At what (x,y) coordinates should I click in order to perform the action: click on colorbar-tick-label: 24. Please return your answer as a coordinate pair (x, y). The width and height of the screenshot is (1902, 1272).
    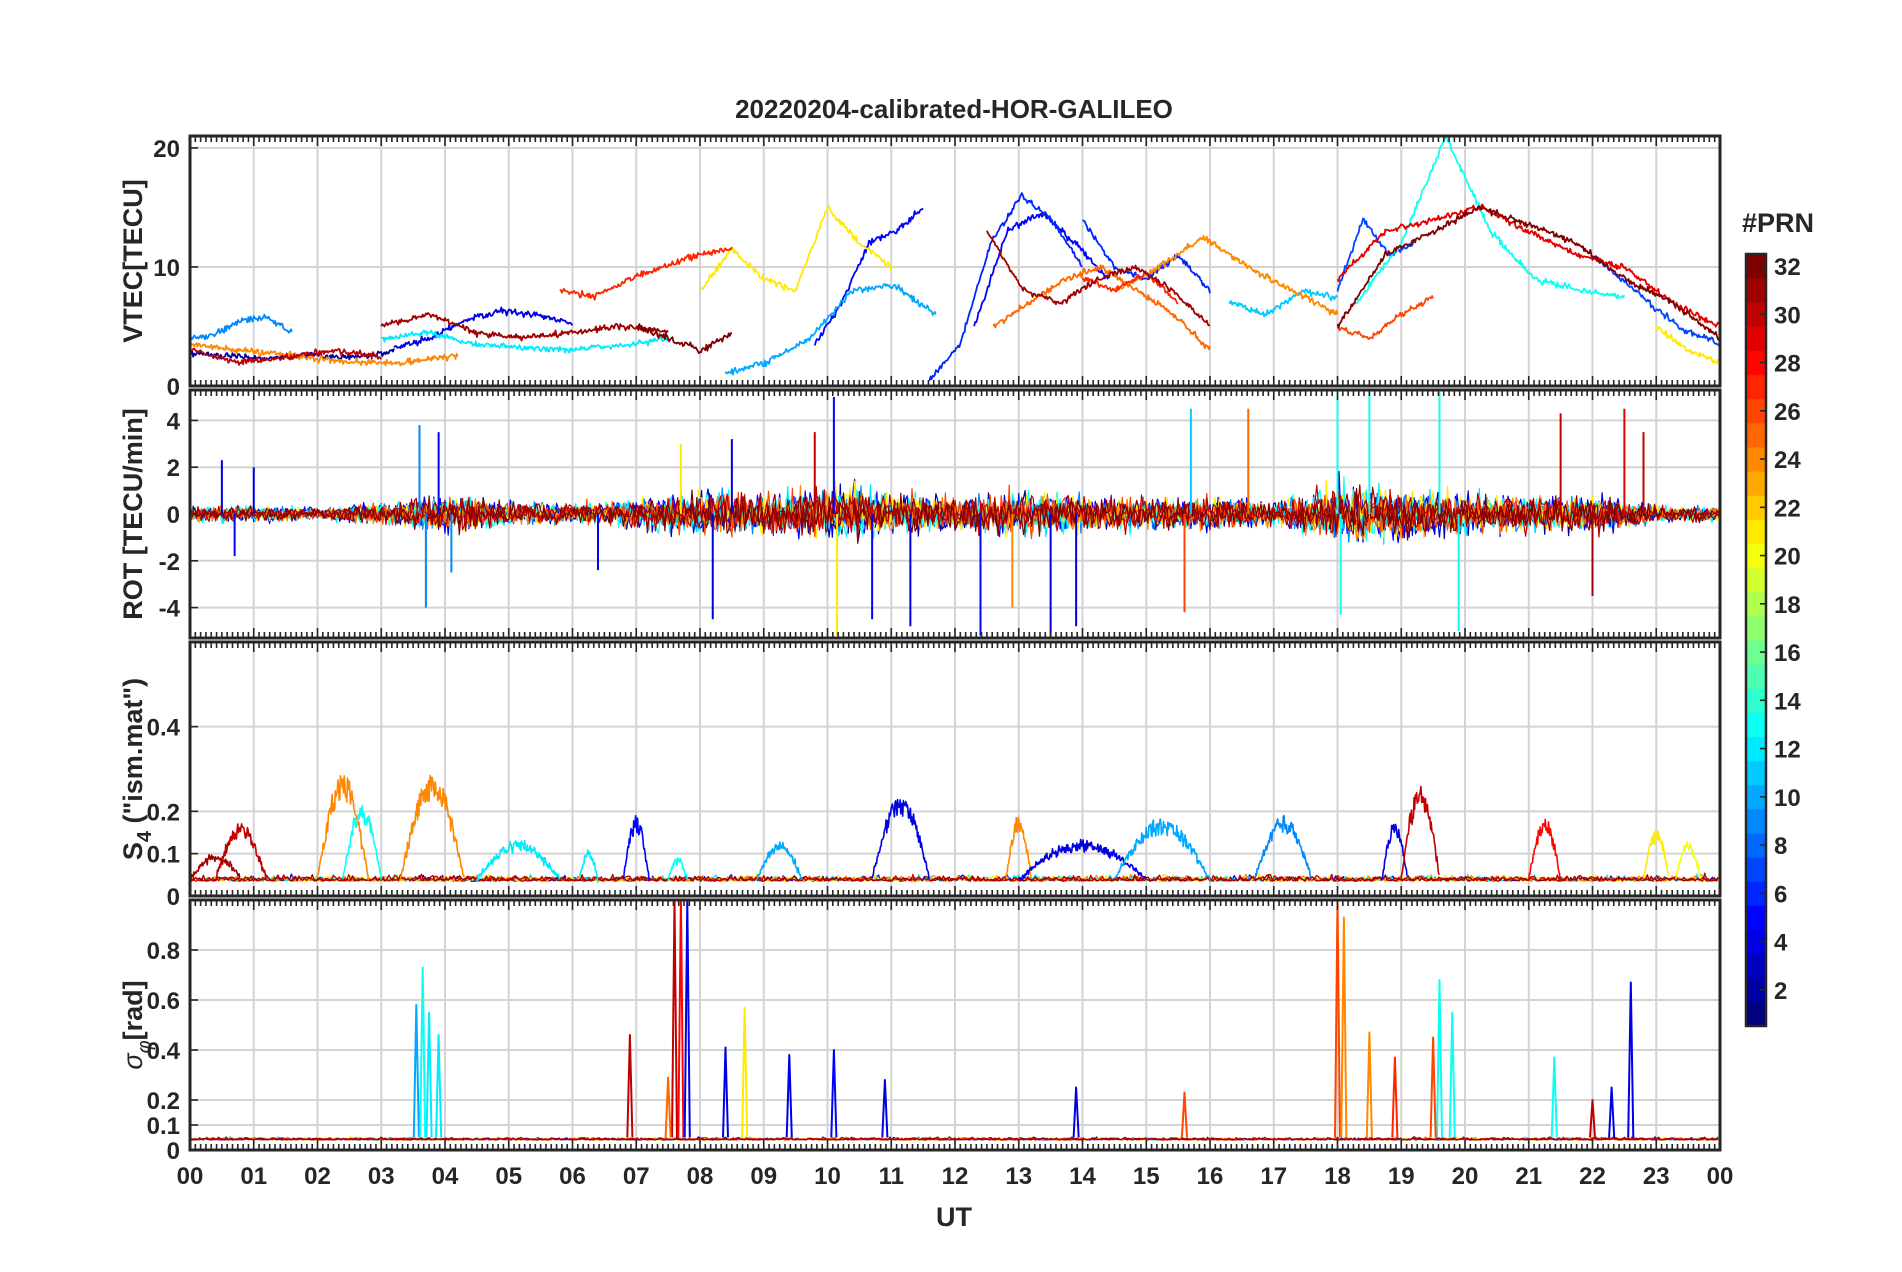
    Looking at the image, I should click on (1787, 460).